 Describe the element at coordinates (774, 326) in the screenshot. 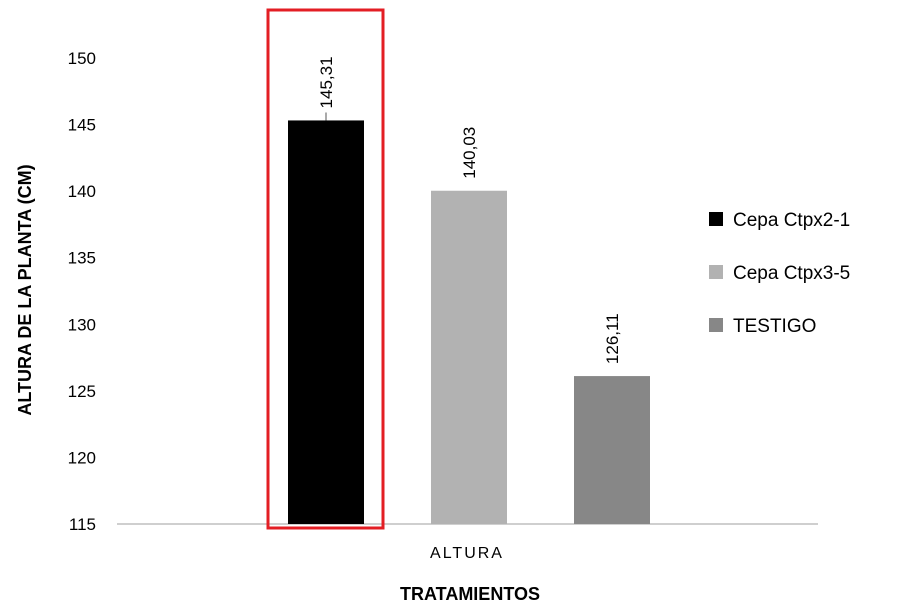

I see `legend-label: TESTIGO` at that location.